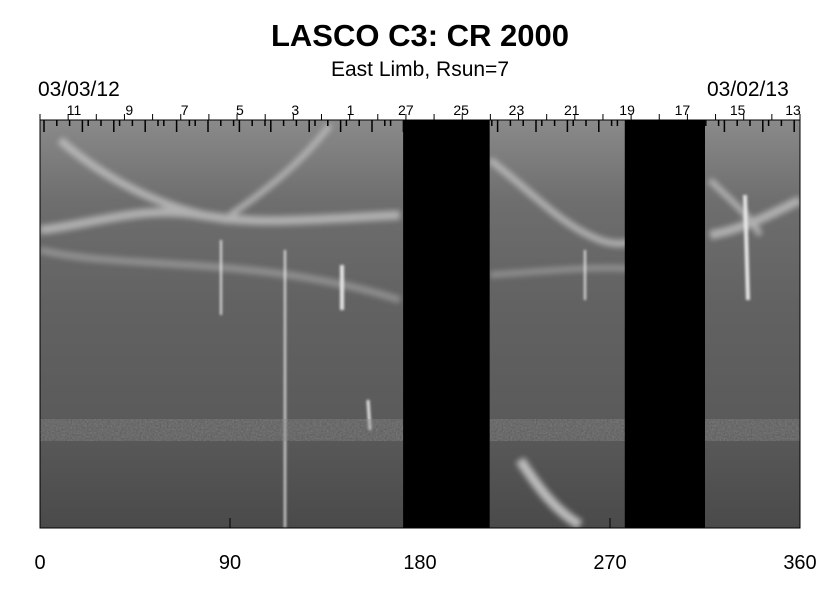 The height and width of the screenshot is (600, 820). What do you see at coordinates (419, 126) in the screenshot?
I see `day-ticks` at bounding box center [419, 126].